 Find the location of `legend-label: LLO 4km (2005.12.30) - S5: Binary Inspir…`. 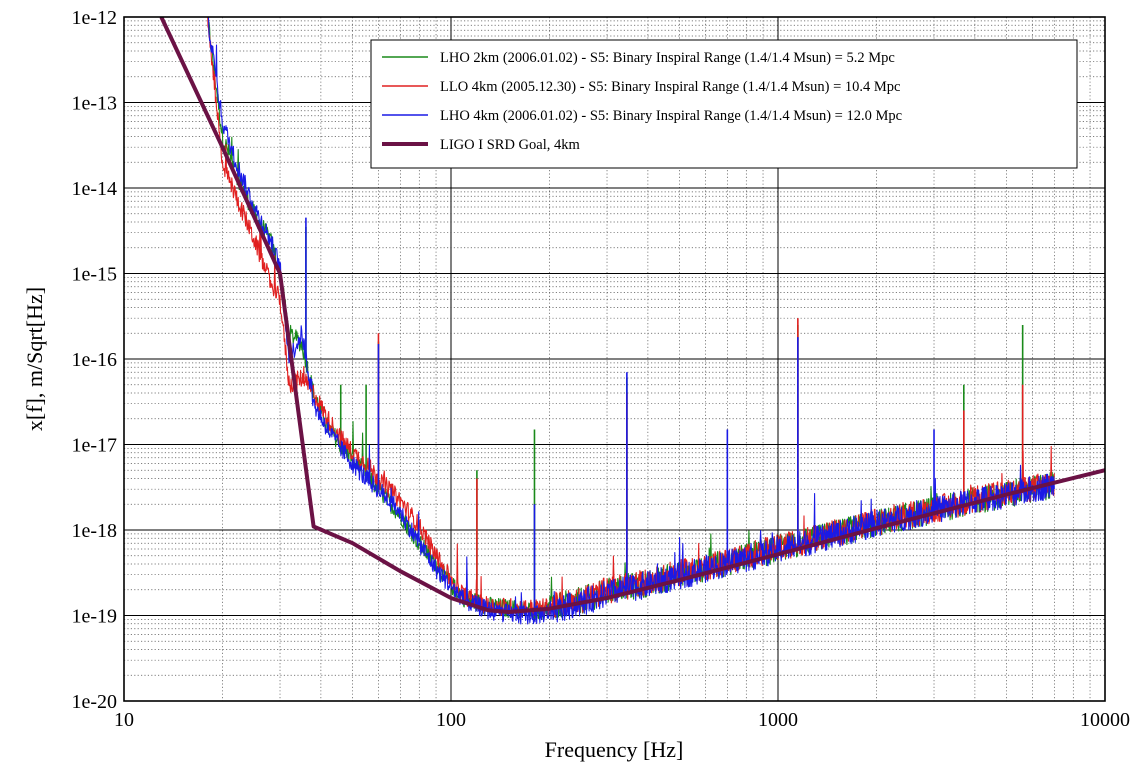

legend-label: LLO 4km (2005.12.30) - S5: Binary Inspir… is located at coordinates (670, 87).